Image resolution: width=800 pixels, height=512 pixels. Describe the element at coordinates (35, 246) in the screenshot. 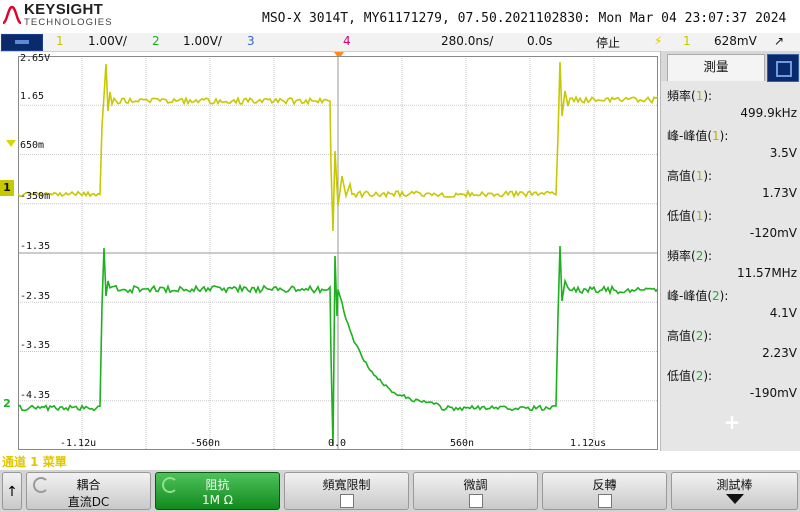

I see `ch2-ytick-label: -1.35` at that location.